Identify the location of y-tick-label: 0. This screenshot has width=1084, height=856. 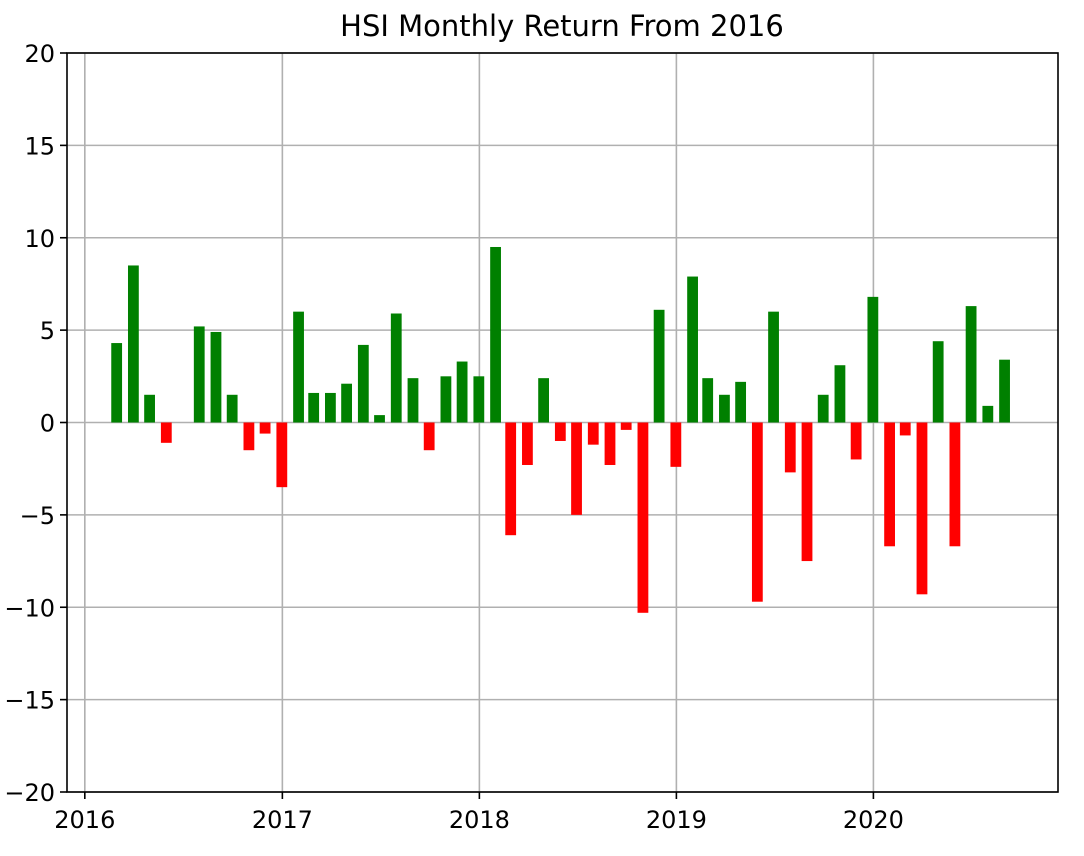
(47, 424).